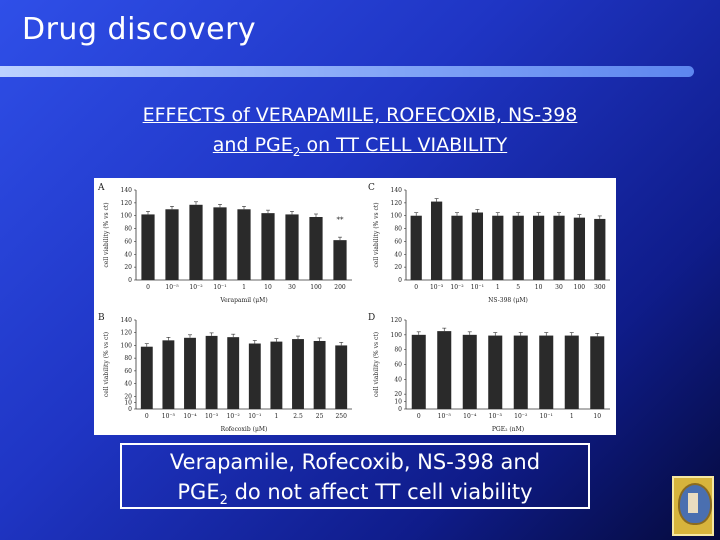  What do you see at coordinates (341, 416) in the screenshot?
I see `x-tick-label: 250` at bounding box center [341, 416].